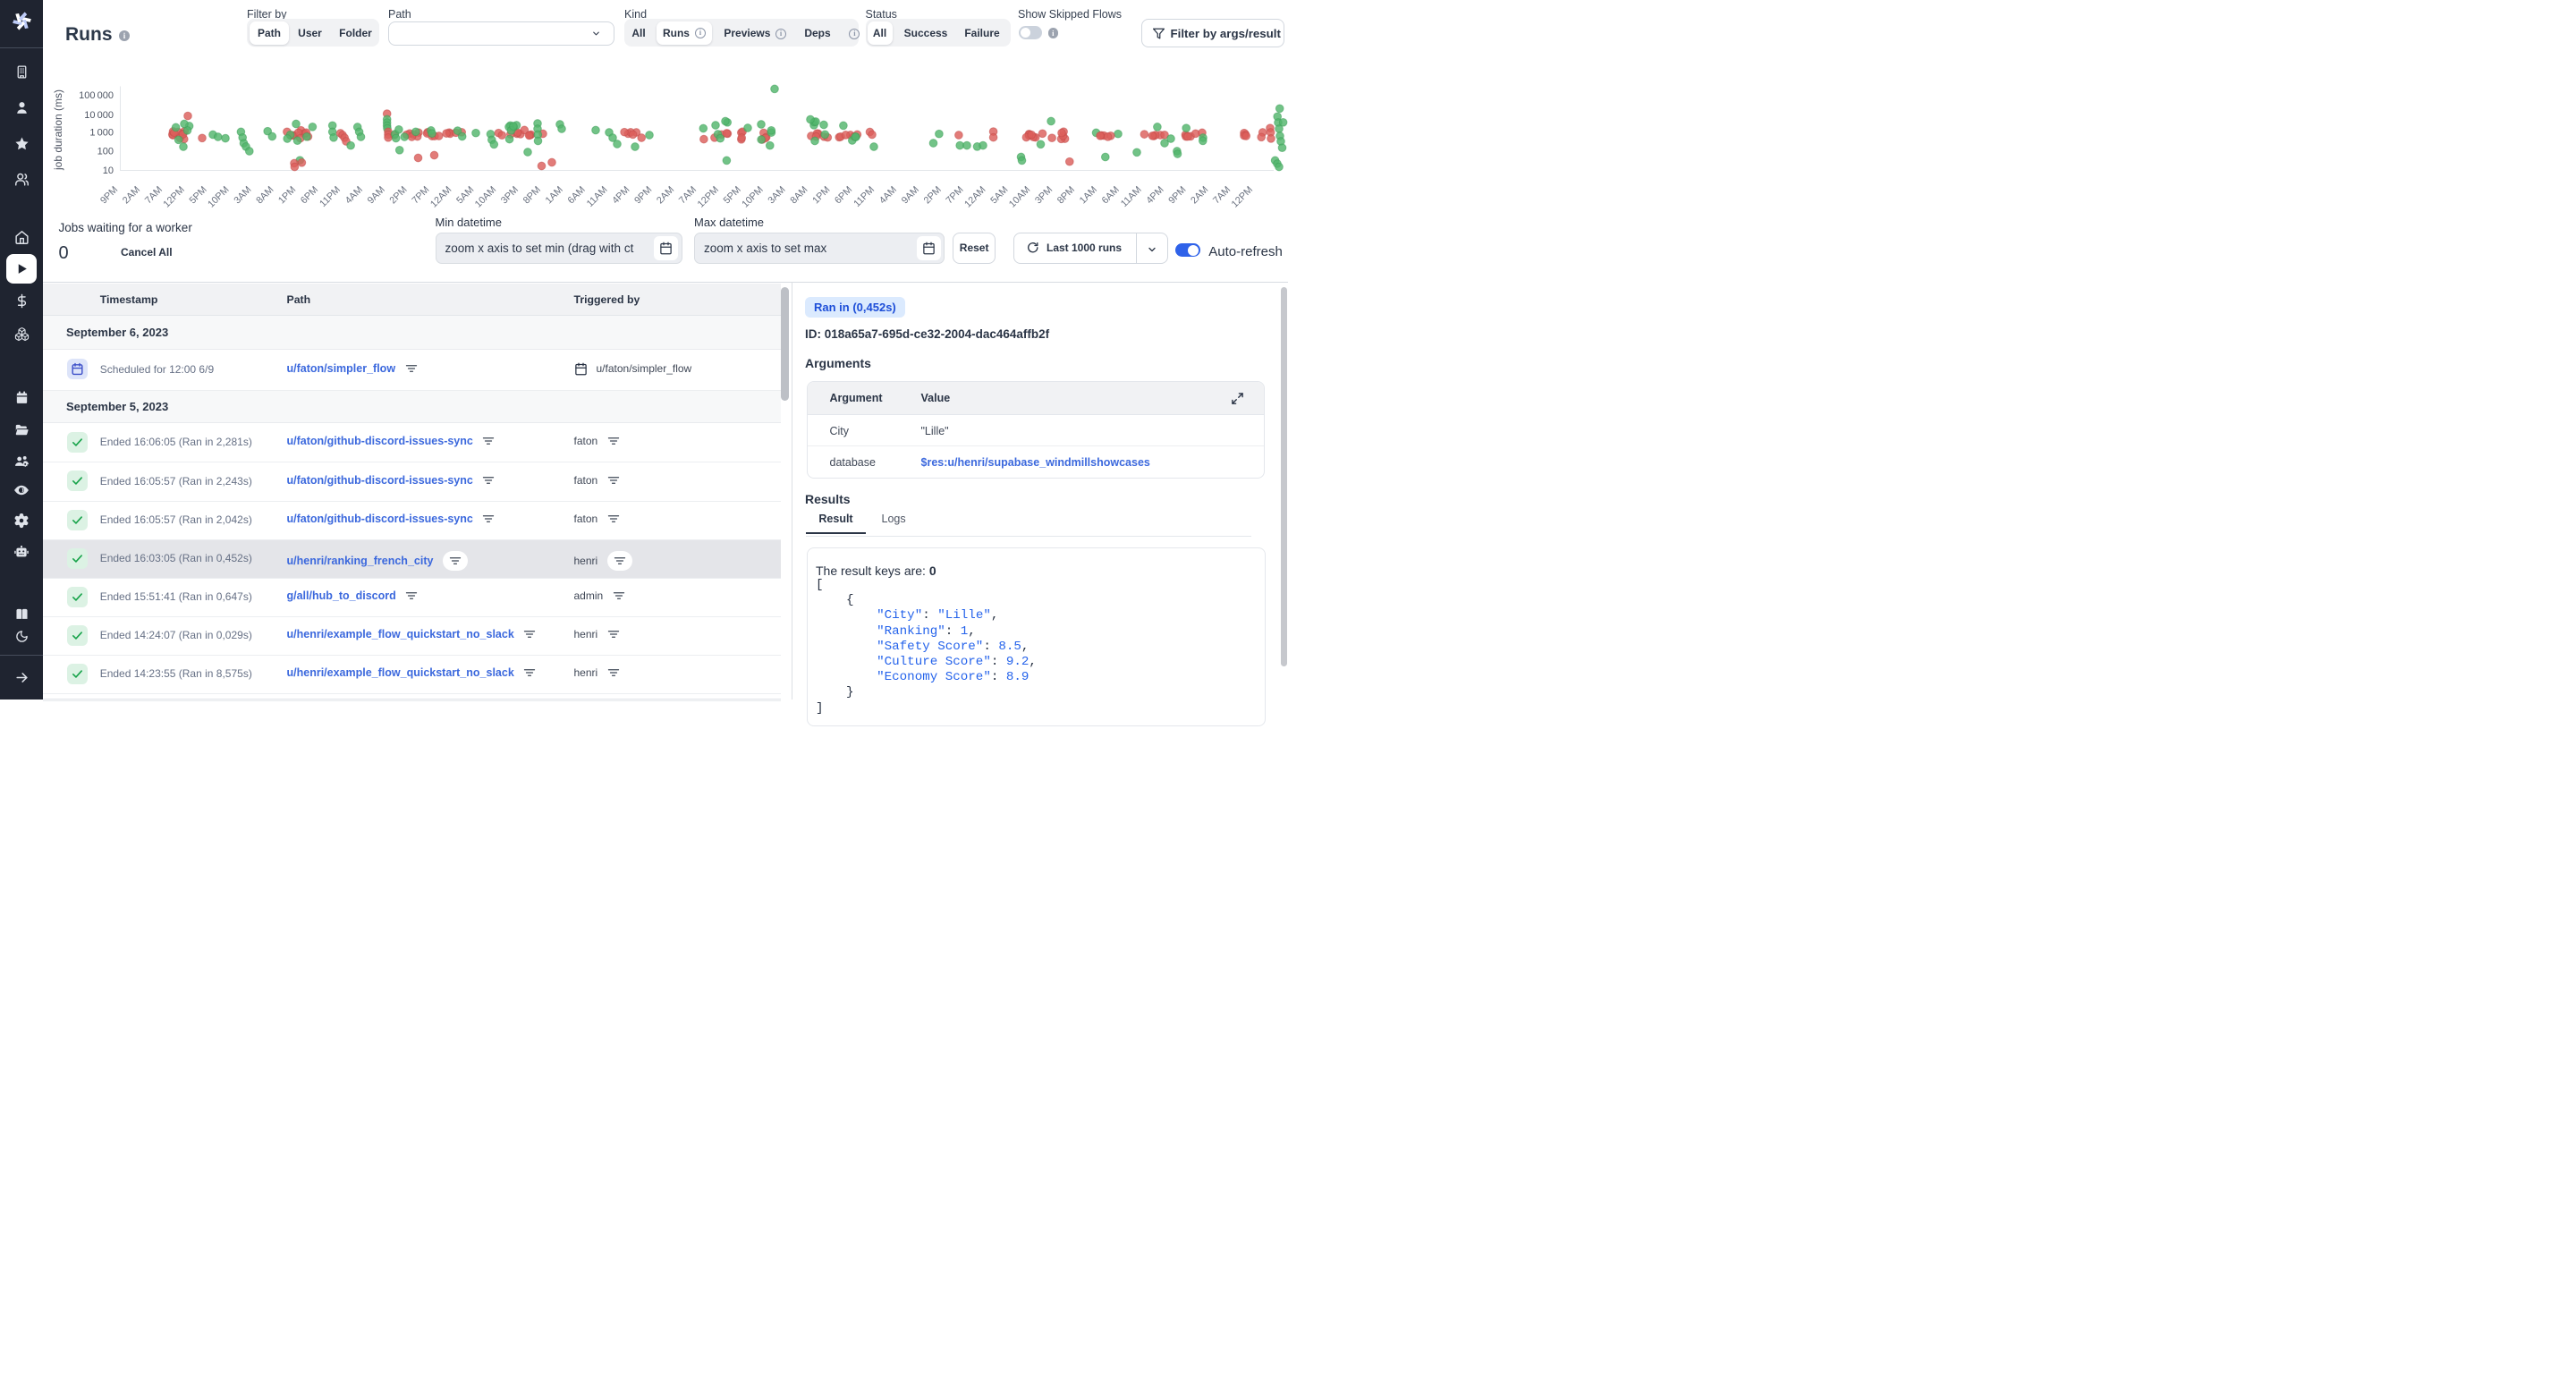  I want to click on svg-text: 10, so click(108, 170).